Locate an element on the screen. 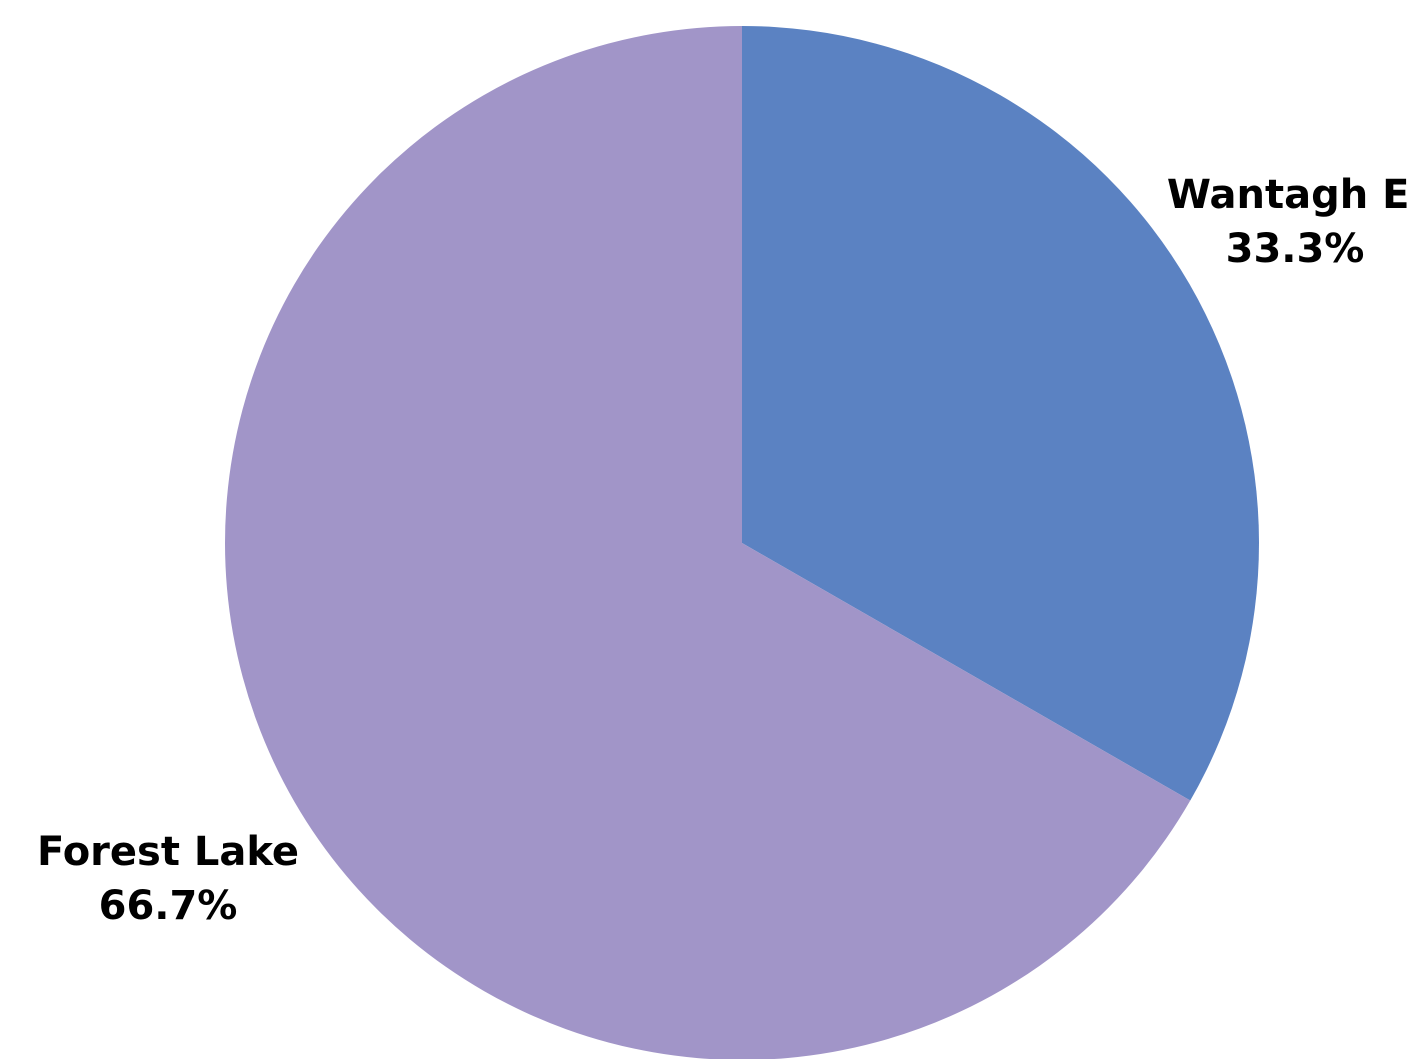 This screenshot has width=1410, height=1059. slice-percent-label: 33.3% is located at coordinates (1295, 249).